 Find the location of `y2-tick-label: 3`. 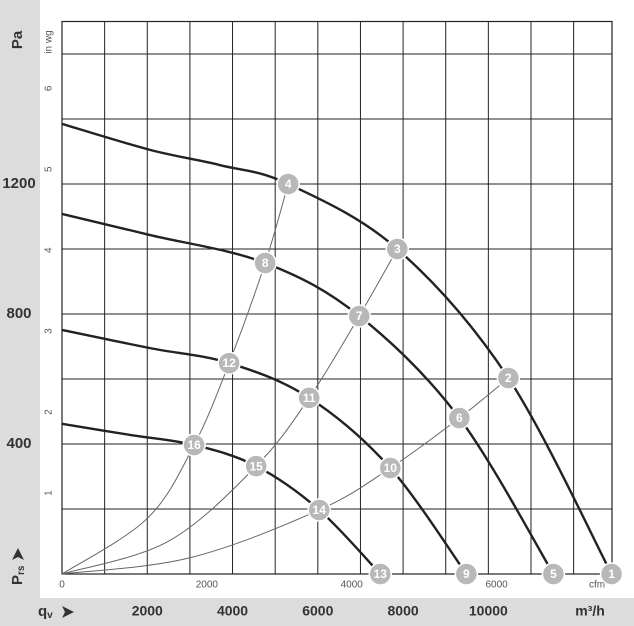

y2-tick-label: 3 is located at coordinates (49, 331).